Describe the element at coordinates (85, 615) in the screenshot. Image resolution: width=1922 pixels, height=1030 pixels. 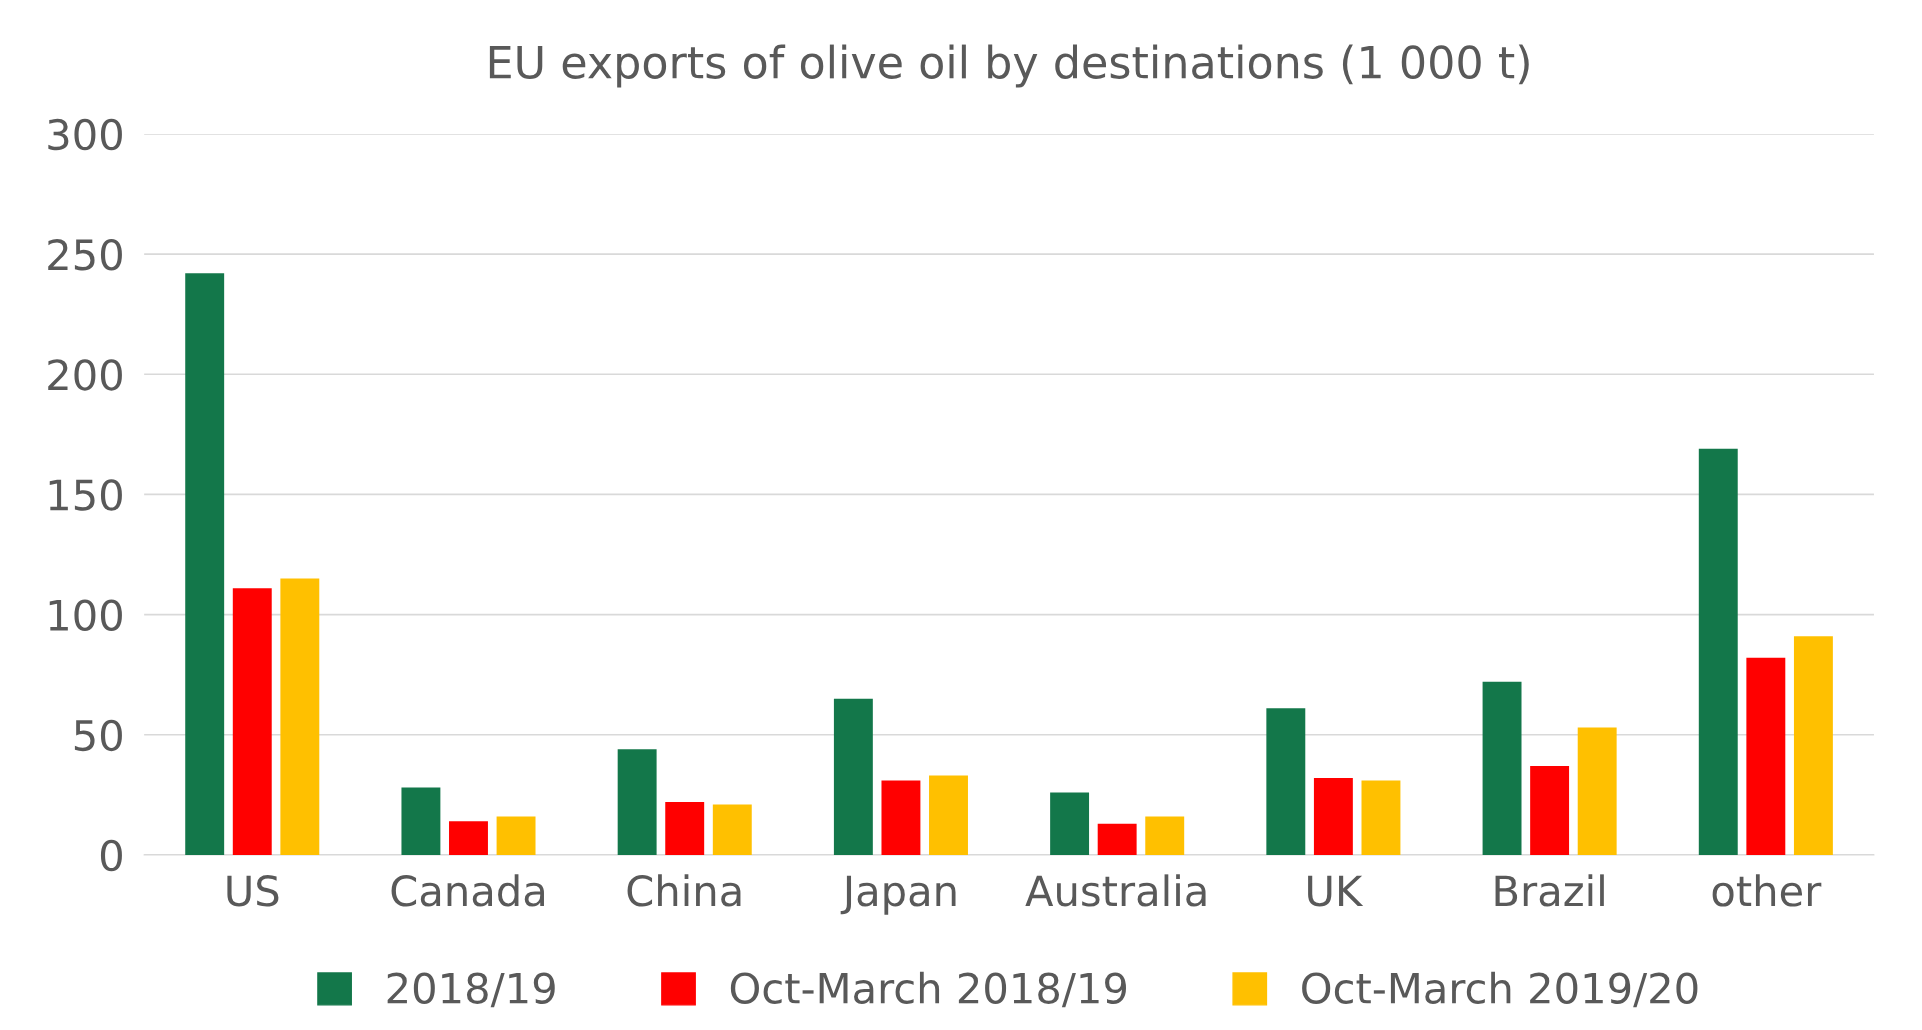
I see `y-tick-label: 100` at that location.